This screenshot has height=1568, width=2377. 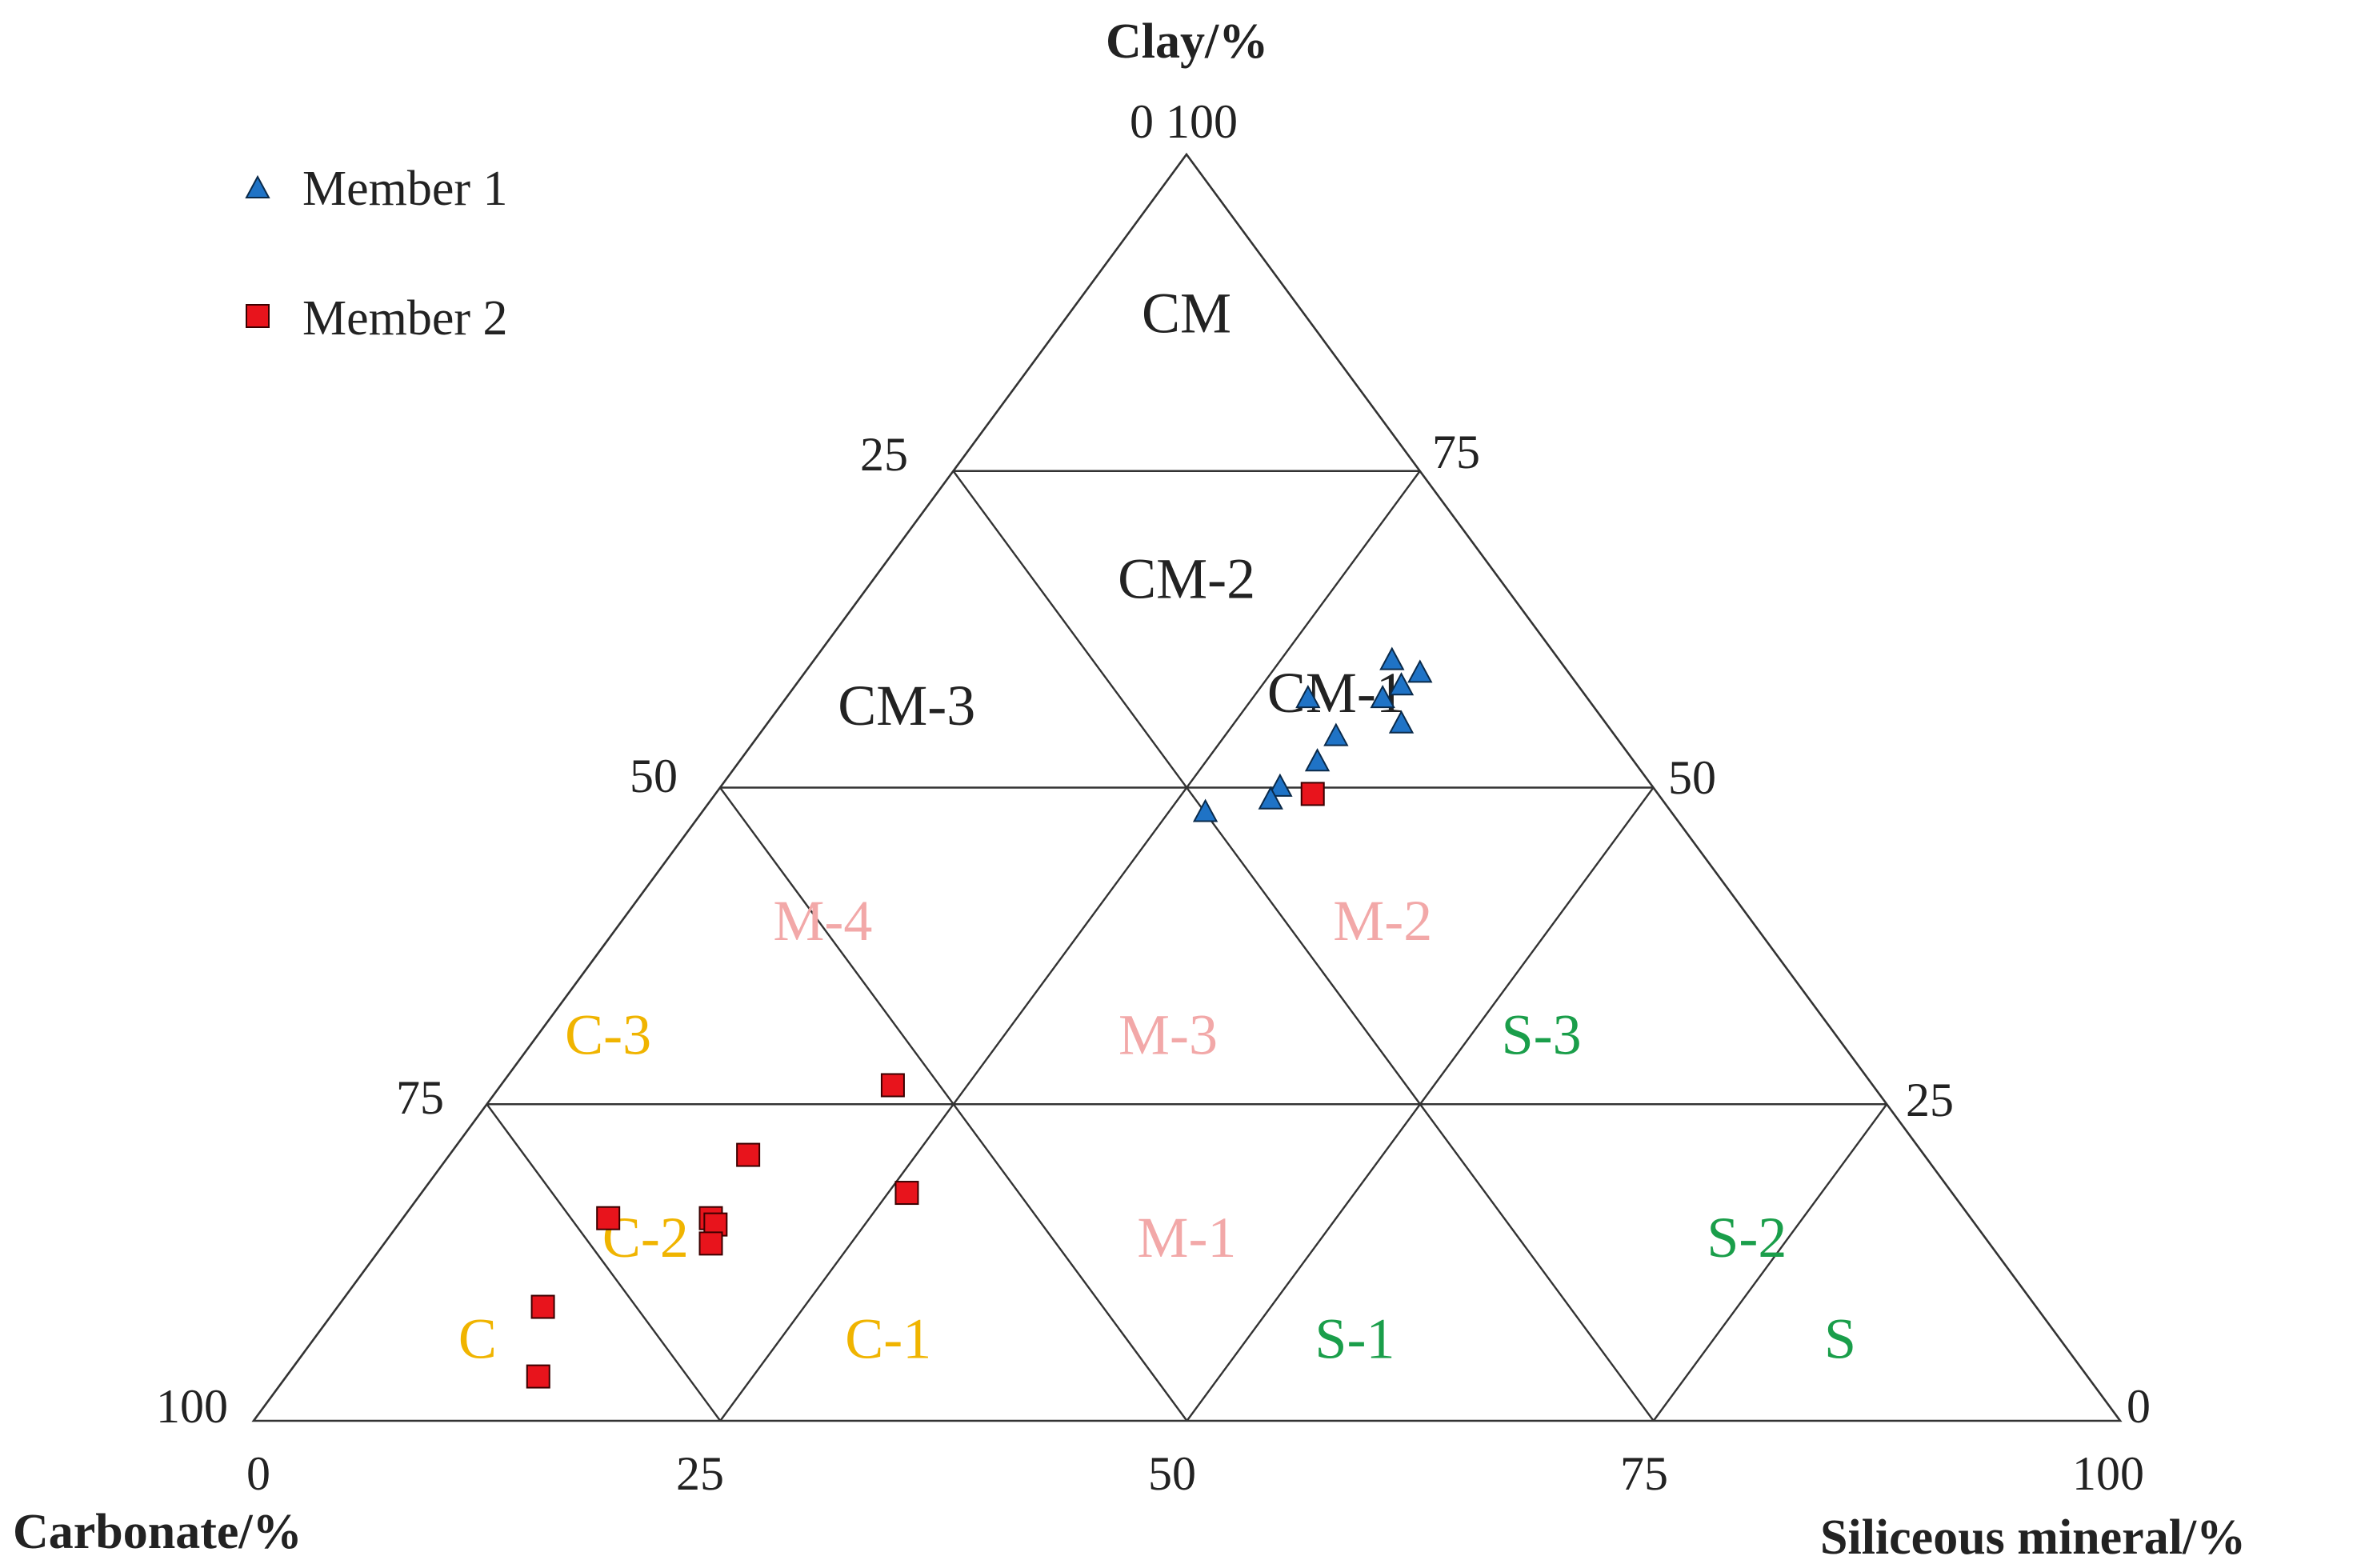 What do you see at coordinates (1930, 1100) in the screenshot?
I see `right-edge-tick-25: 25` at bounding box center [1930, 1100].